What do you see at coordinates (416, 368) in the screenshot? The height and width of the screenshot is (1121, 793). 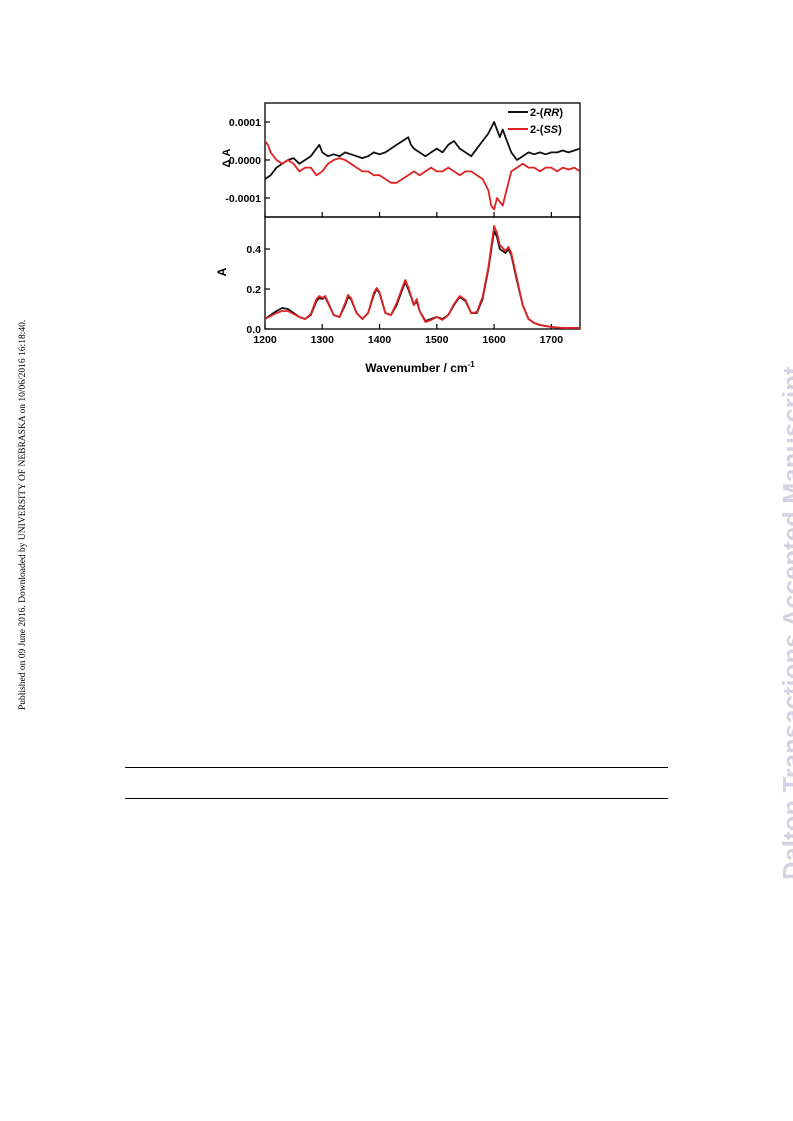 I see `x-axis-label-text: Wavenumber / cm` at bounding box center [416, 368].